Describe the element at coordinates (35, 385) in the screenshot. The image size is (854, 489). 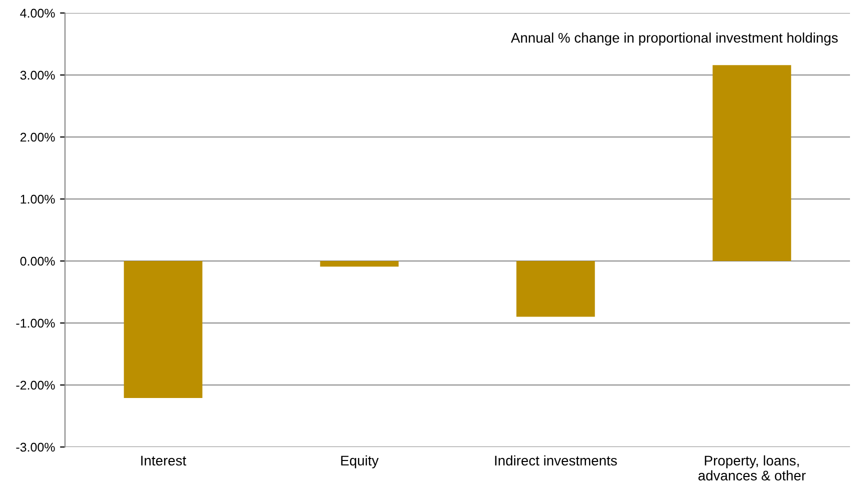
I see `y-tick-label: -2.00%` at that location.